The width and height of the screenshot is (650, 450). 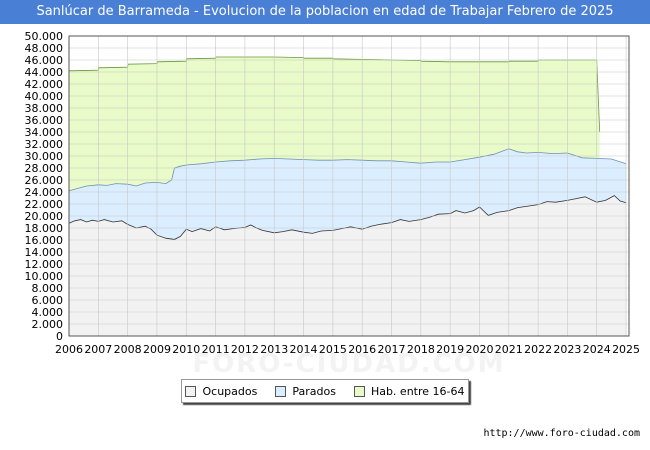 What do you see at coordinates (230, 391) in the screenshot?
I see `legend-label-ocupados: Ocupados` at bounding box center [230, 391].